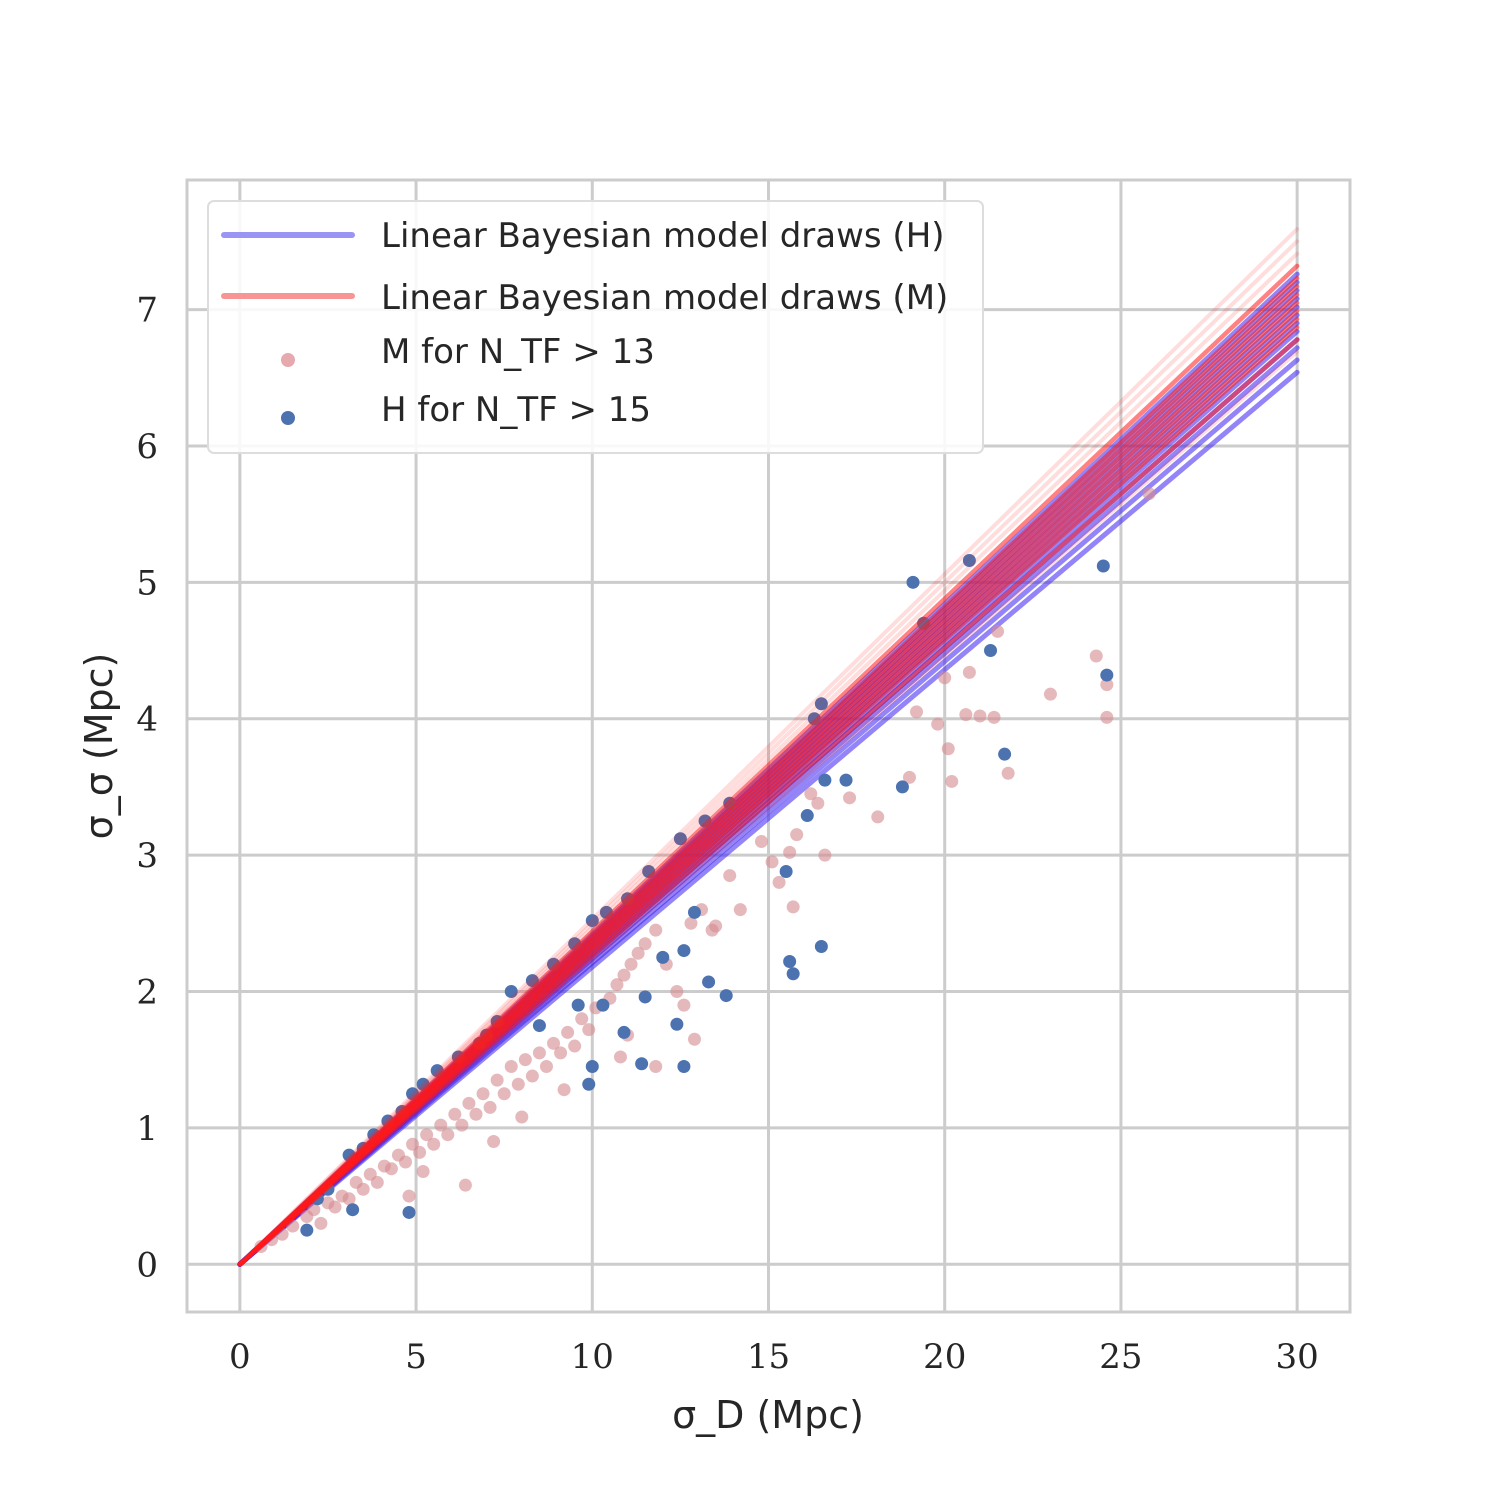 This screenshot has width=1500, height=1500. I want to click on x-tick-label: 10, so click(592, 1357).